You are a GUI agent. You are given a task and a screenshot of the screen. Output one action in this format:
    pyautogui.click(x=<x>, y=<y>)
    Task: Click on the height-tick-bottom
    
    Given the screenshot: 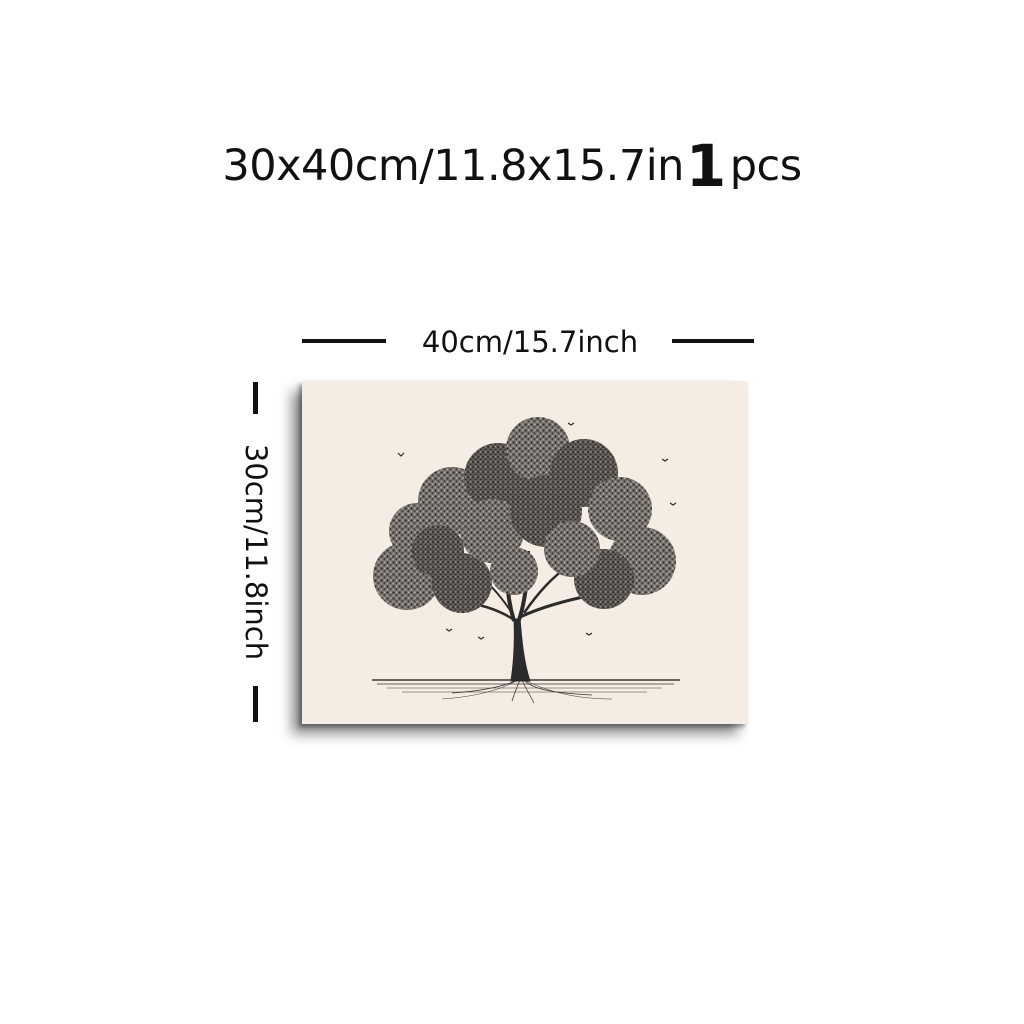 What is the action you would take?
    pyautogui.click(x=255, y=704)
    